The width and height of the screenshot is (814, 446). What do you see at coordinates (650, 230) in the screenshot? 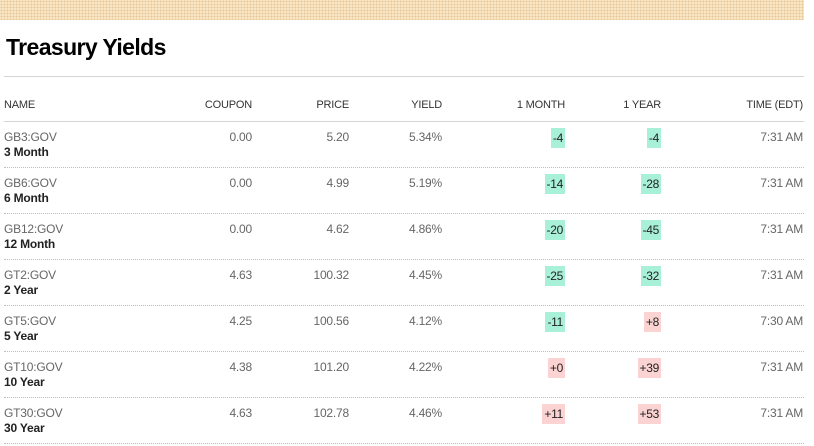
I see `row-1-year-change: -45` at bounding box center [650, 230].